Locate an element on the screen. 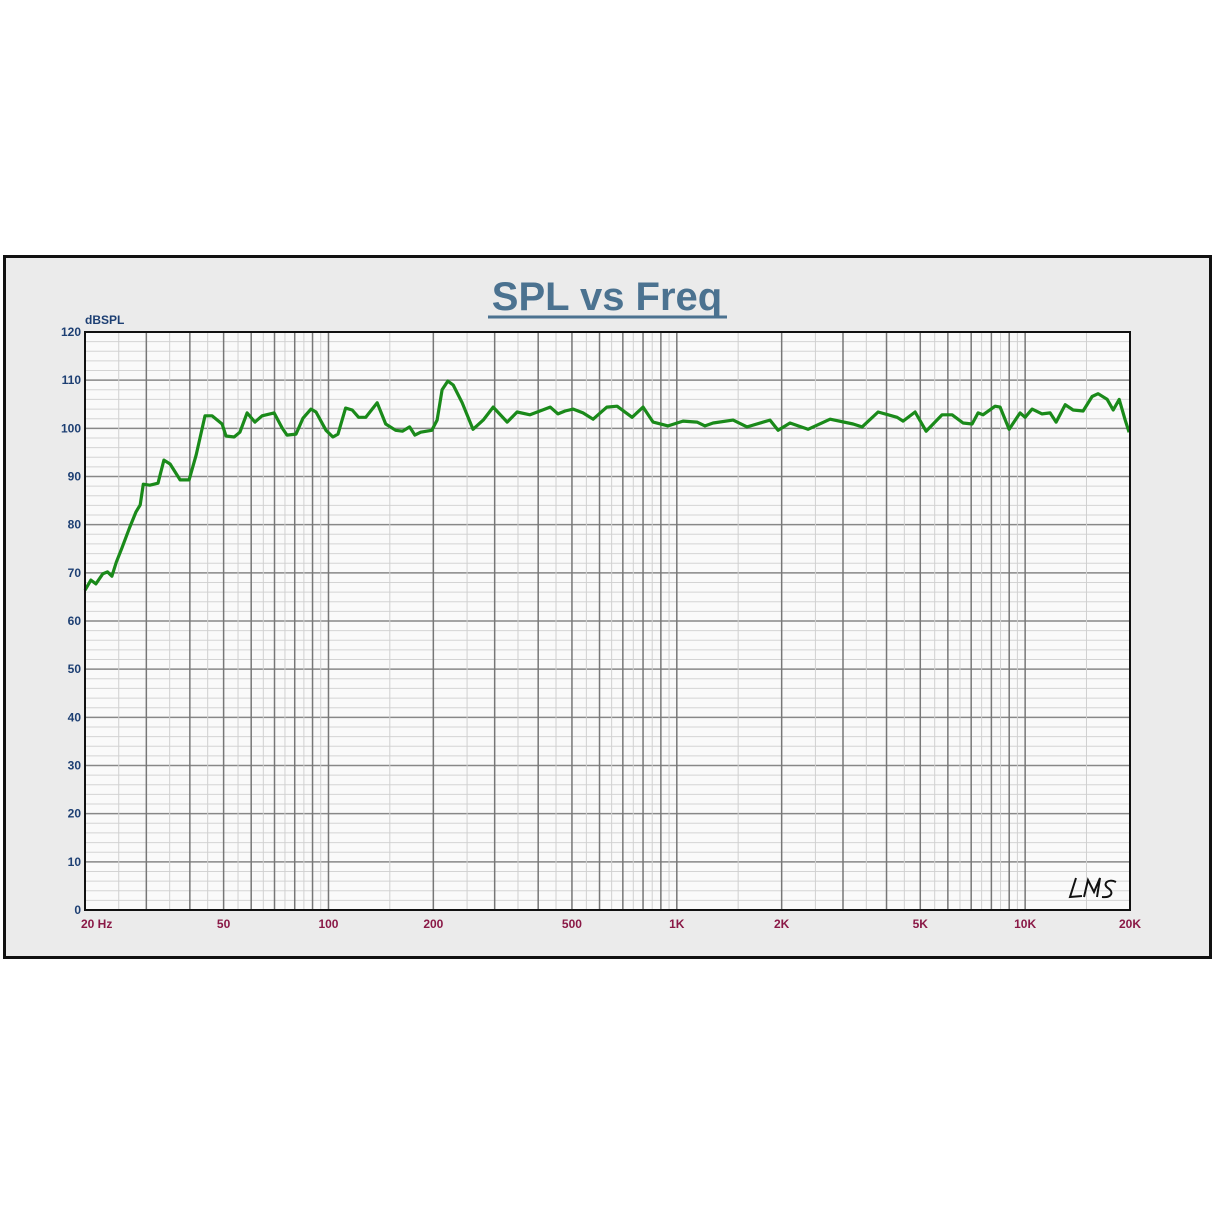 The width and height of the screenshot is (1214, 1214). x-tick-label: 1K is located at coordinates (677, 924).